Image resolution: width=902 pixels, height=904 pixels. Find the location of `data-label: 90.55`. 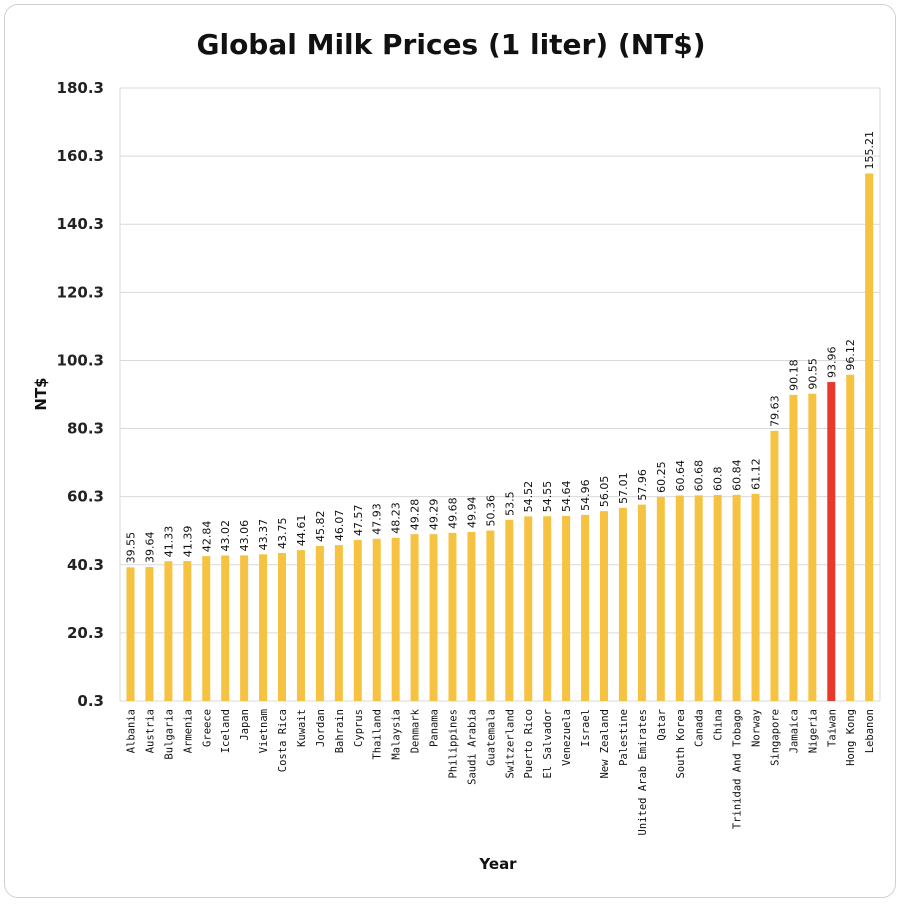

data-label: 90.55 is located at coordinates (812, 374).